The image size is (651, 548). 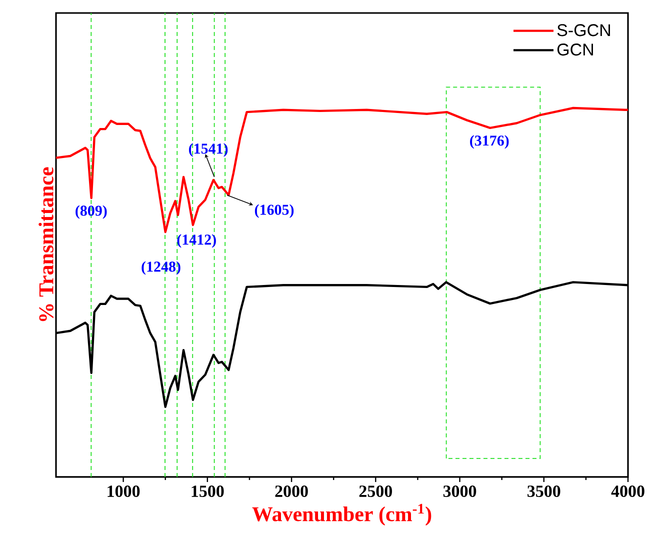 What do you see at coordinates (575, 50) in the screenshot?
I see `legend-label: GCN` at bounding box center [575, 50].